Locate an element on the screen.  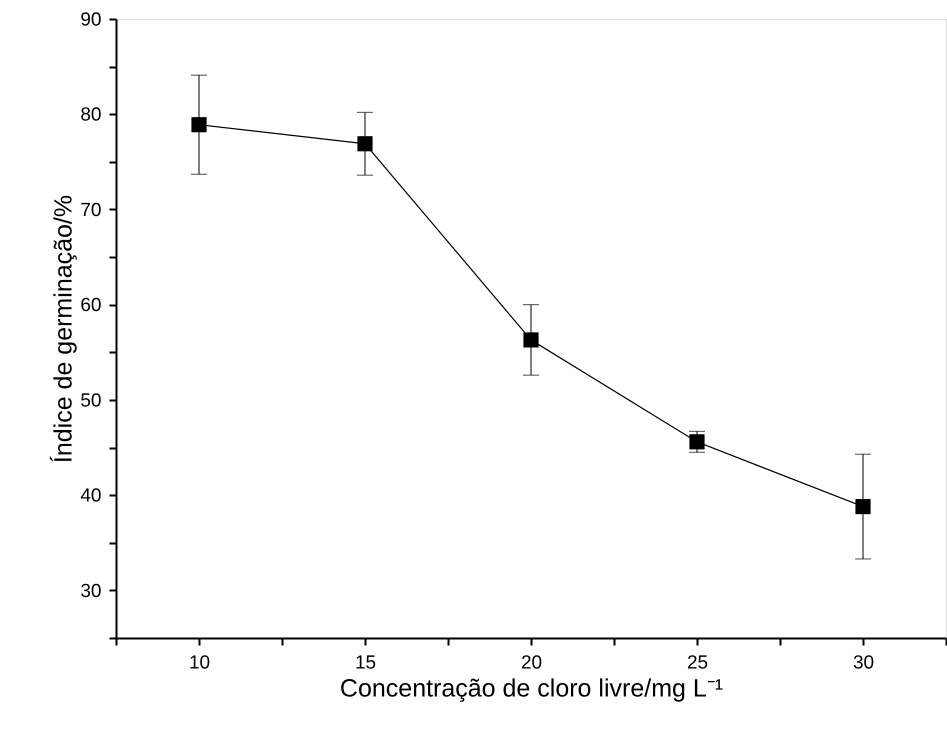
x-tick-label: 20 is located at coordinates (531, 663).